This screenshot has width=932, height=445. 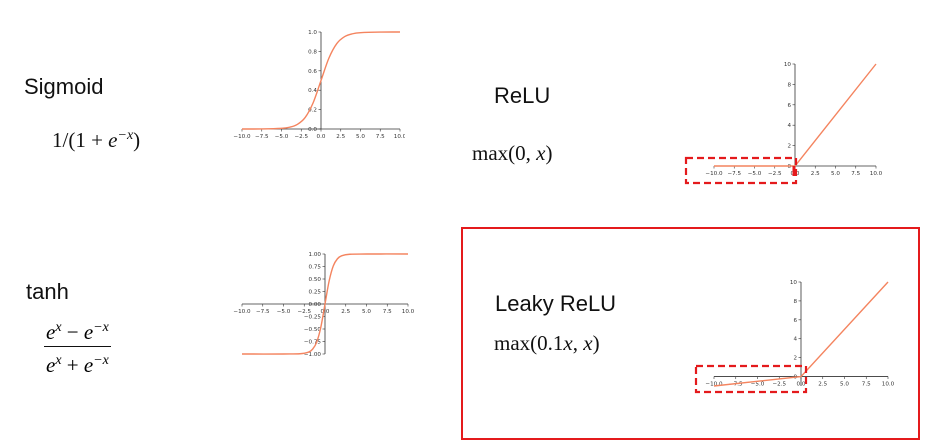 I want to click on tanh-den-base1: e, so click(x=51, y=365).